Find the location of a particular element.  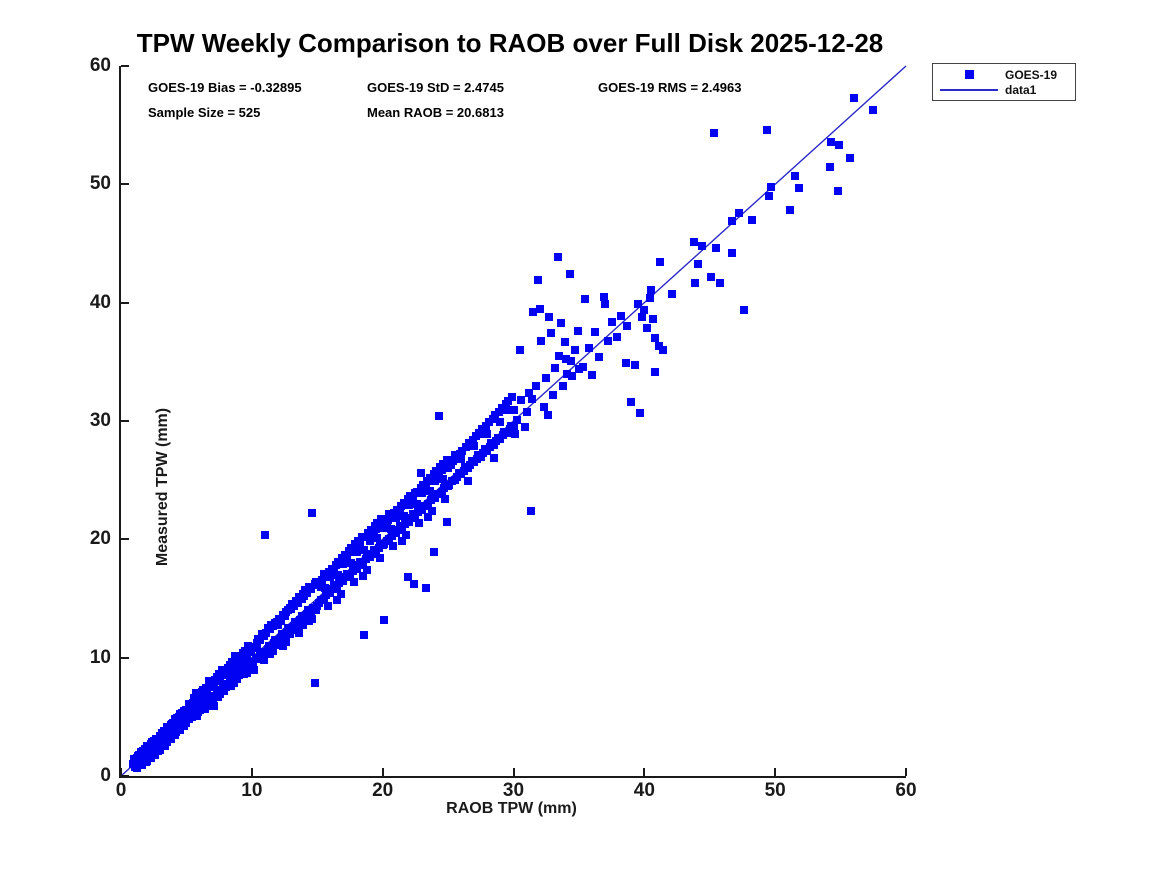

stat-bias: GOES-19 Bias = -0.32895 is located at coordinates (225, 87).